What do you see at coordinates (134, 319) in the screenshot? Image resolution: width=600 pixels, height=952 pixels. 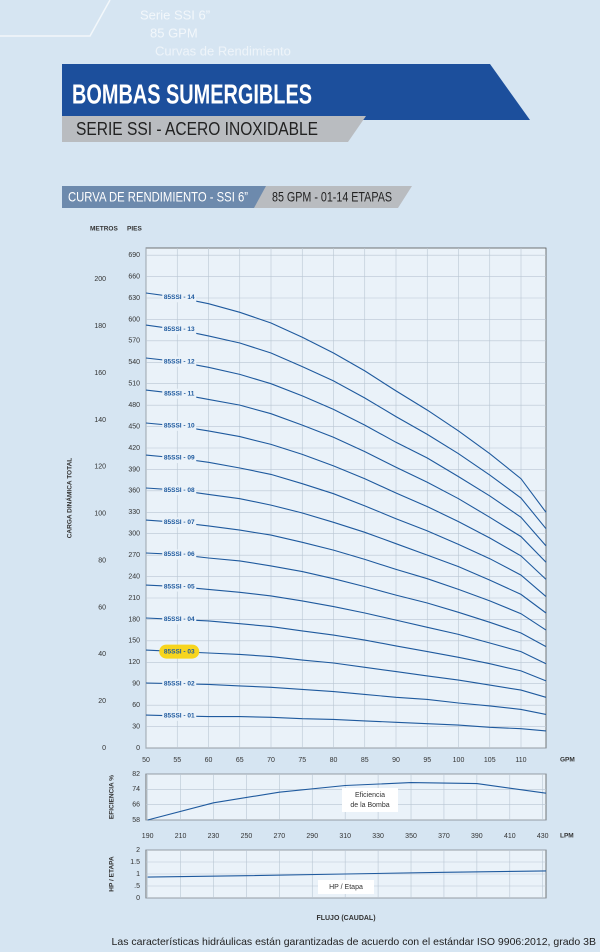 I see `y-tick-label: 600` at bounding box center [134, 319].